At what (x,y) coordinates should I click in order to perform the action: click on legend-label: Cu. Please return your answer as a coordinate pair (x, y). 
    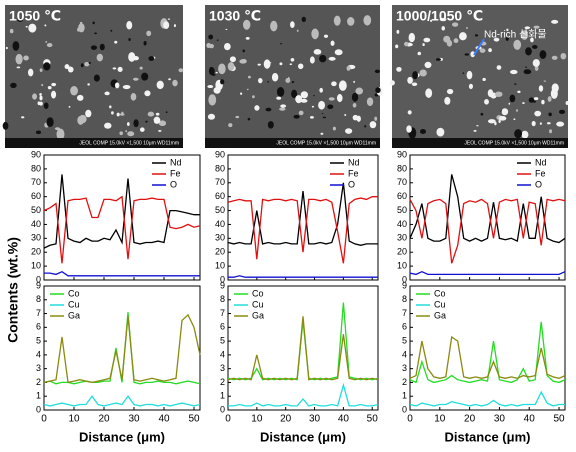
    Looking at the image, I should click on (440, 304).